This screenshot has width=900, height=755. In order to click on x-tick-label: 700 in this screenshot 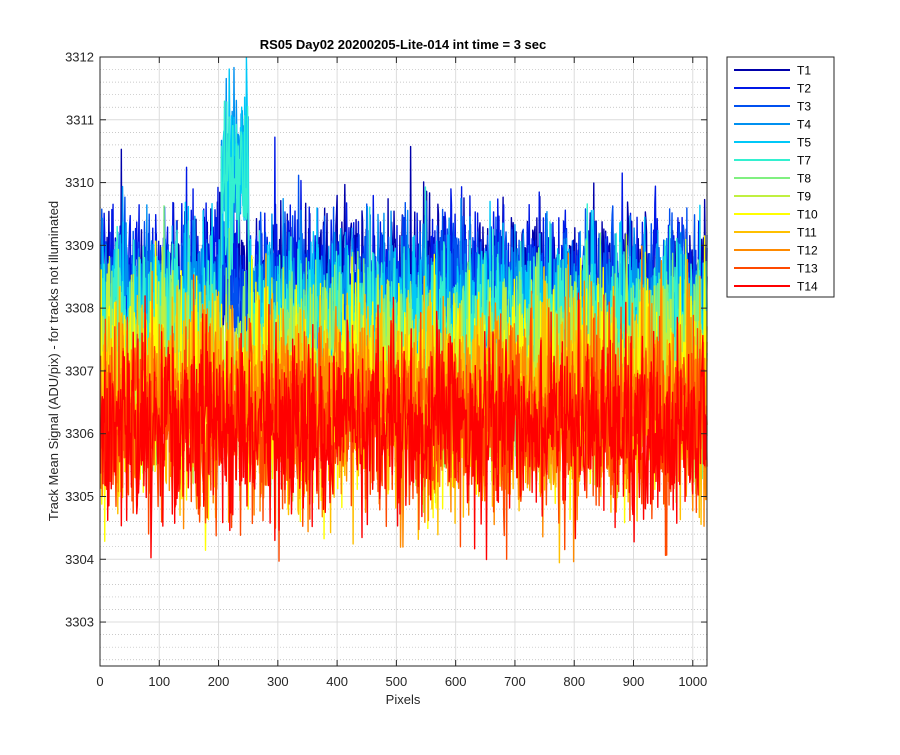, I will do `click(515, 681)`.